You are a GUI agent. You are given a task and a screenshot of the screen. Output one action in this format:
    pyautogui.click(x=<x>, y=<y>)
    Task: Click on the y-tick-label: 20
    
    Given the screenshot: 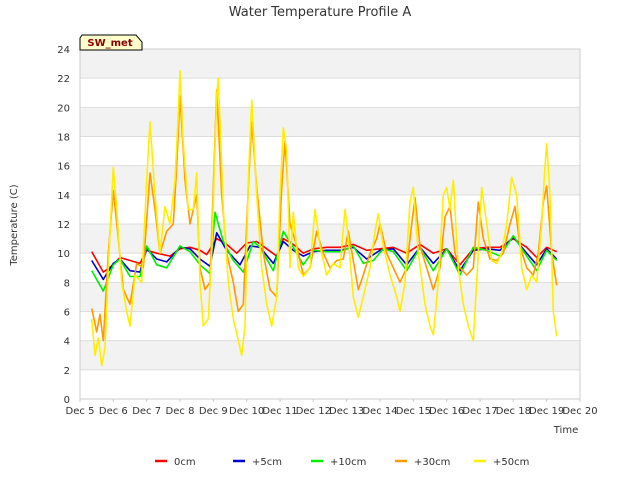 What is the action you would take?
    pyautogui.click(x=63, y=108)
    